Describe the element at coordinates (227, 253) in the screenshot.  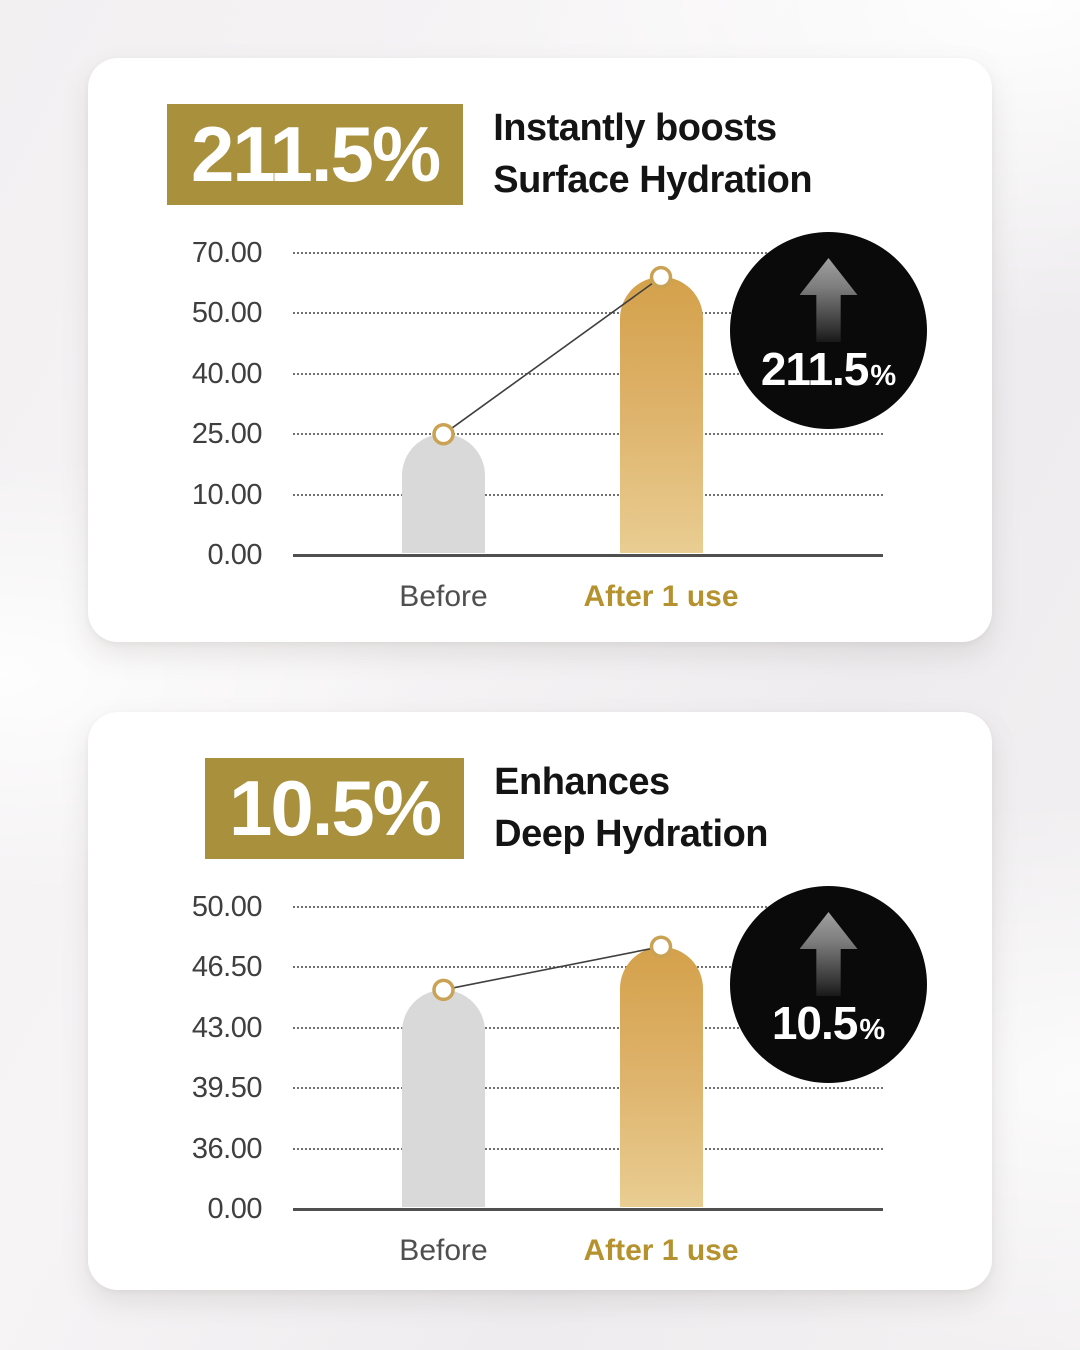
I see `y-axis-tick-label: 70.00` at that location.